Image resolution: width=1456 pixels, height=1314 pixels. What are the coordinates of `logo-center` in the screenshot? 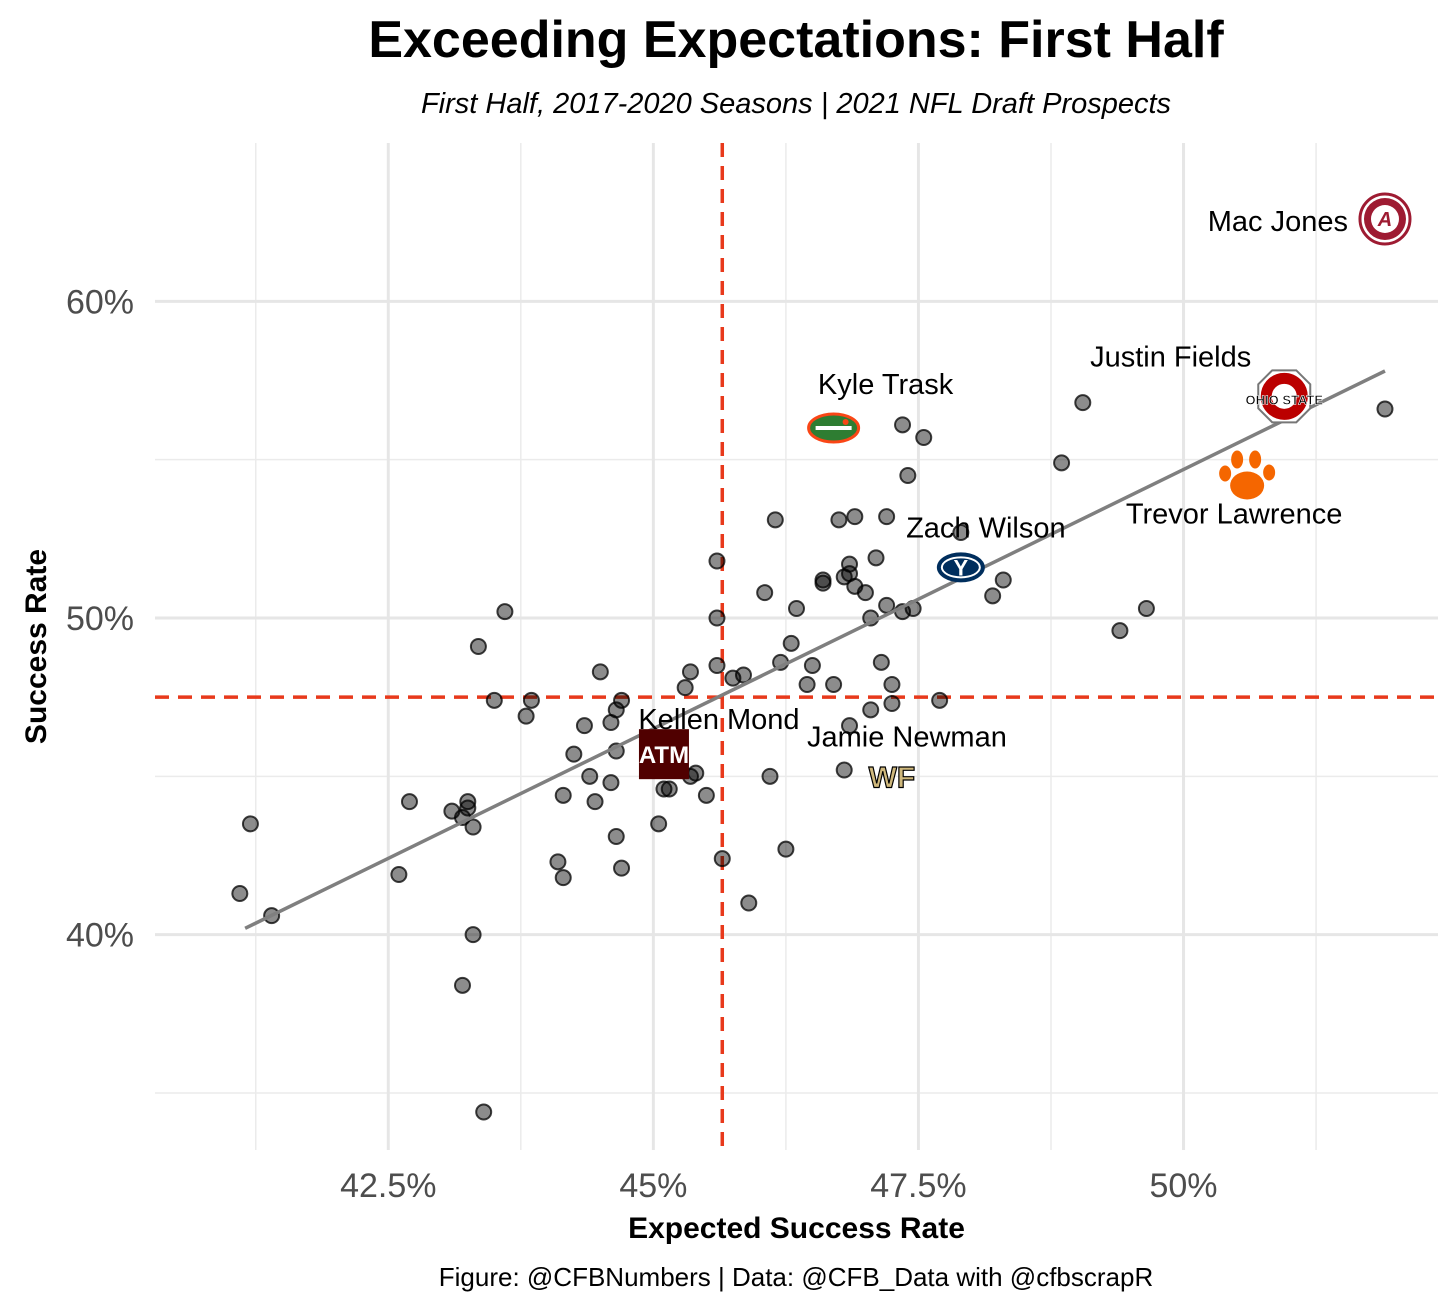 It's located at (1384, 219).